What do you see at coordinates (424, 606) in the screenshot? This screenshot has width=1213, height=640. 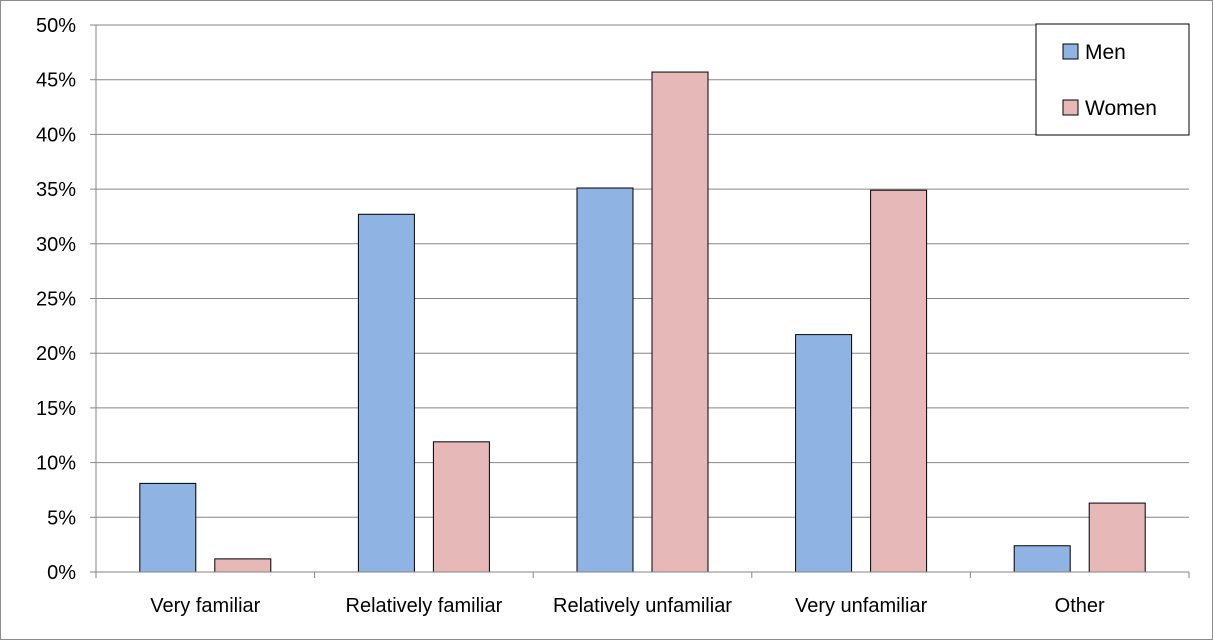 I see `x-category-label: Relatively familiar` at bounding box center [424, 606].